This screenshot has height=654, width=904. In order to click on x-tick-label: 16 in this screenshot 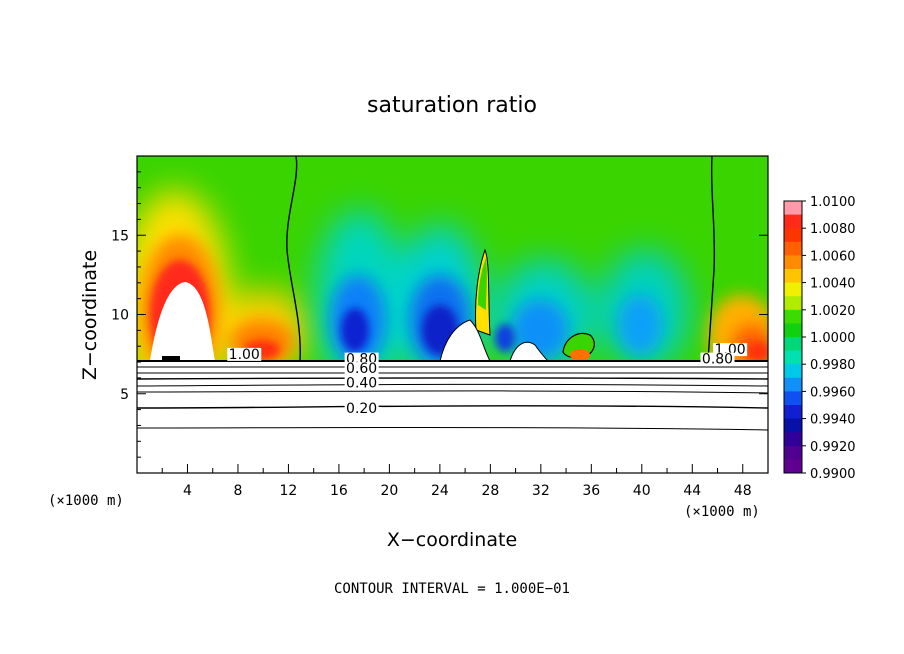, I will do `click(339, 491)`.